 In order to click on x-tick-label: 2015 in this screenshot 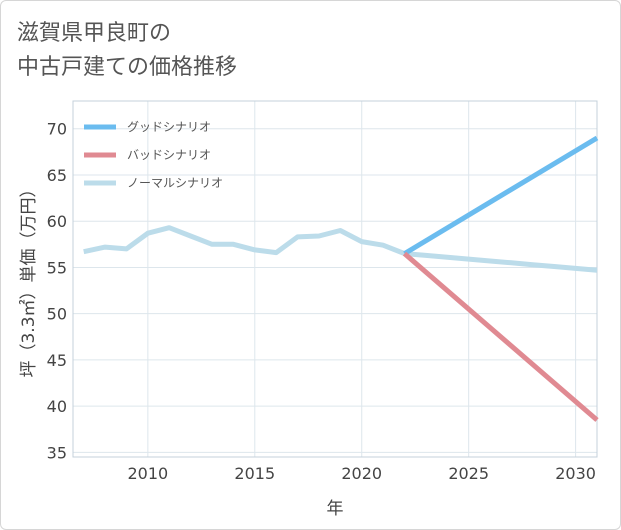, I will do `click(254, 473)`.